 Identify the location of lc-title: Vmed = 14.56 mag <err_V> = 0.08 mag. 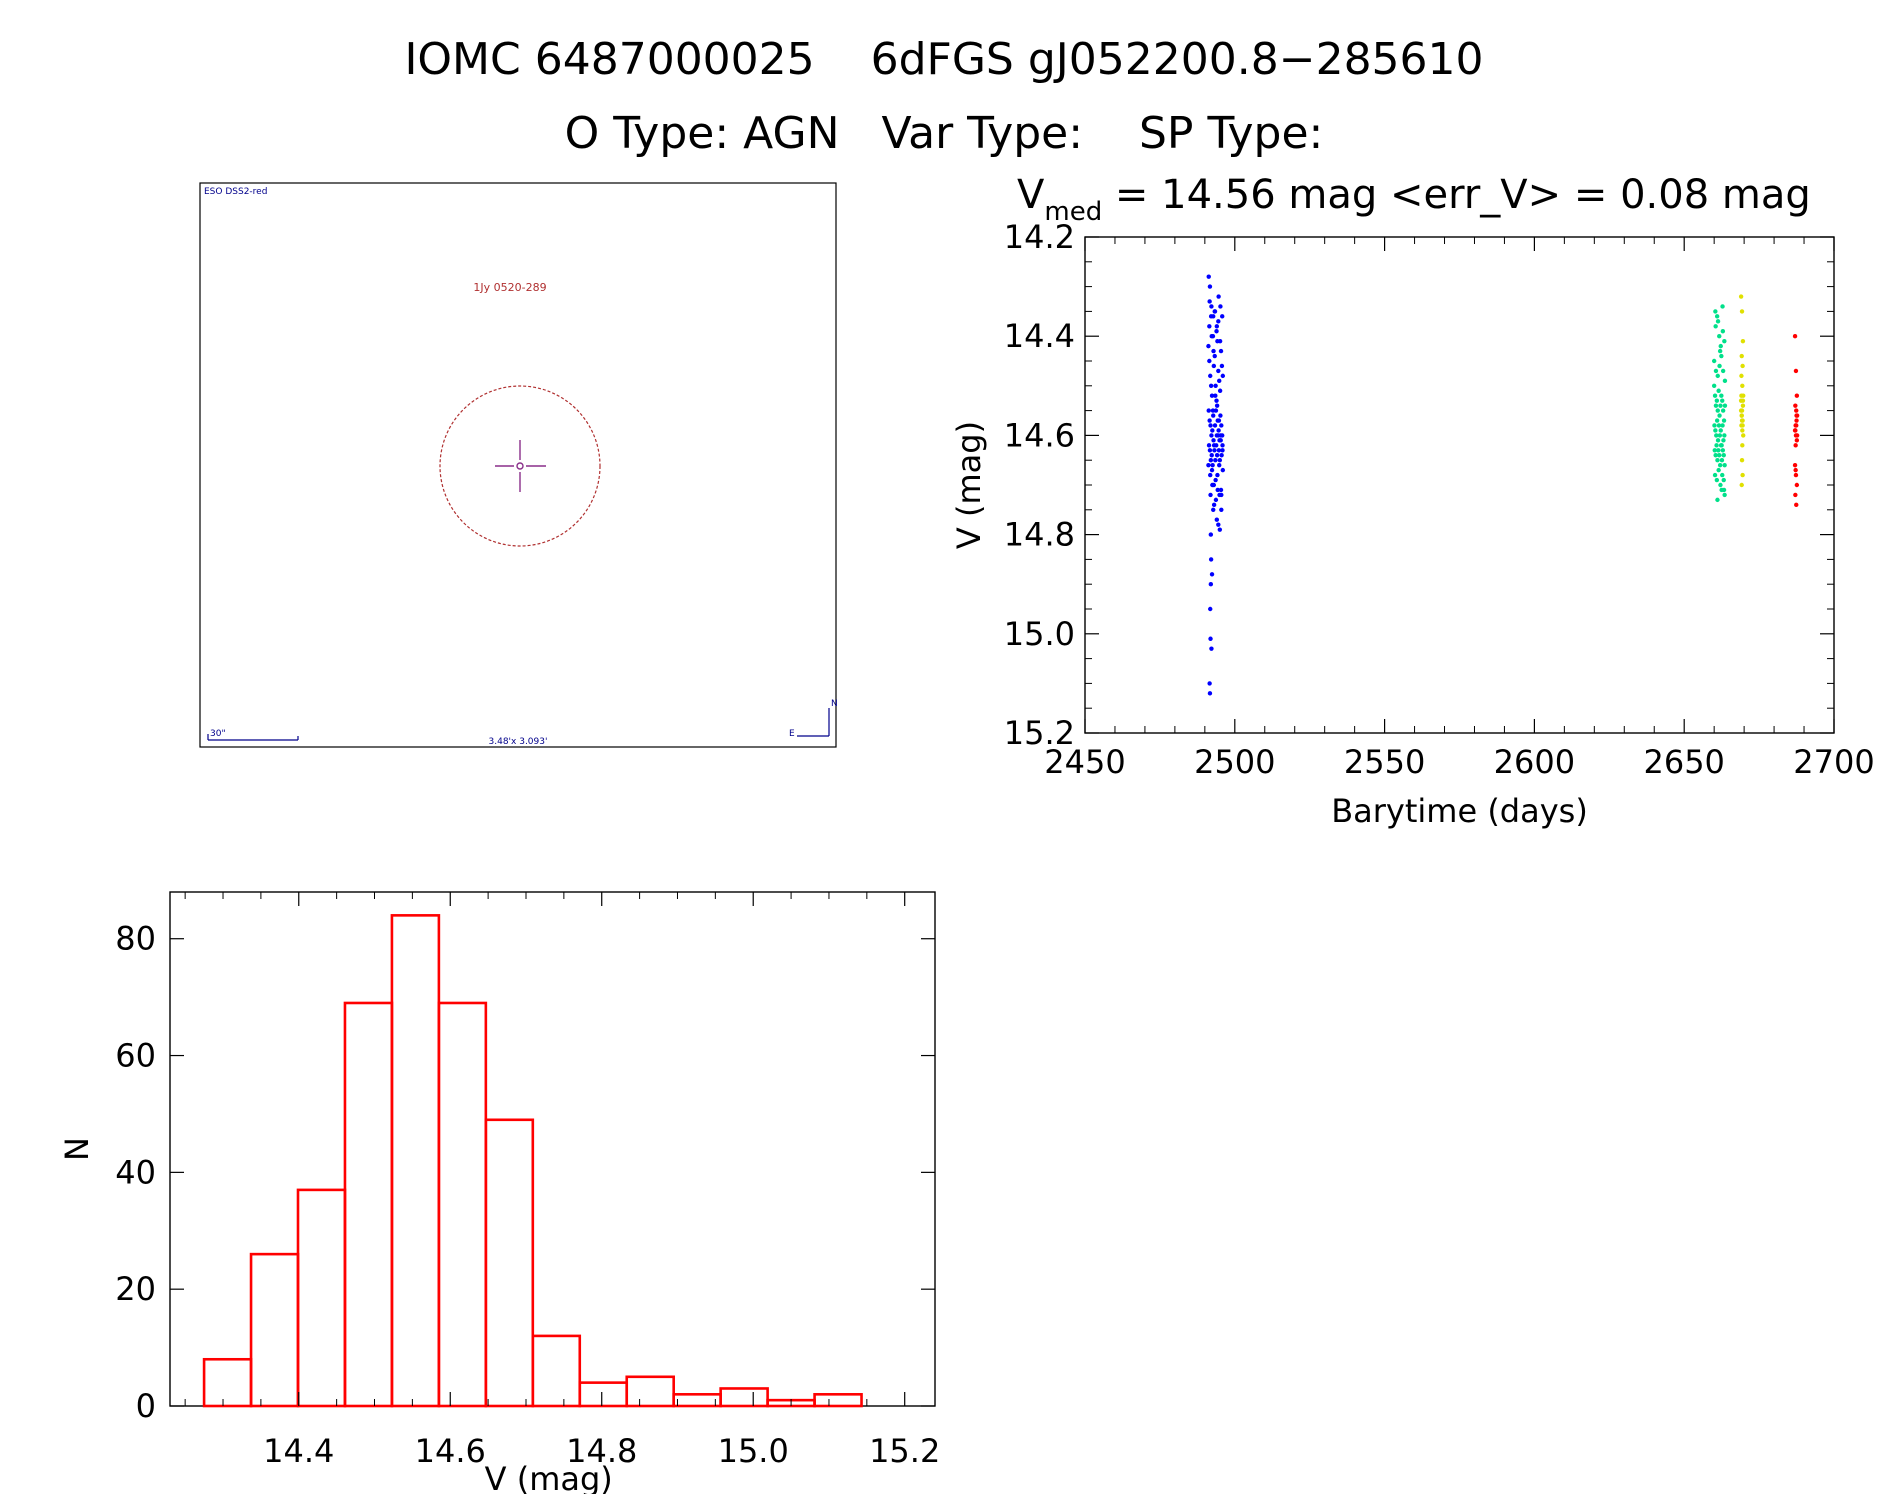
(1414, 199).